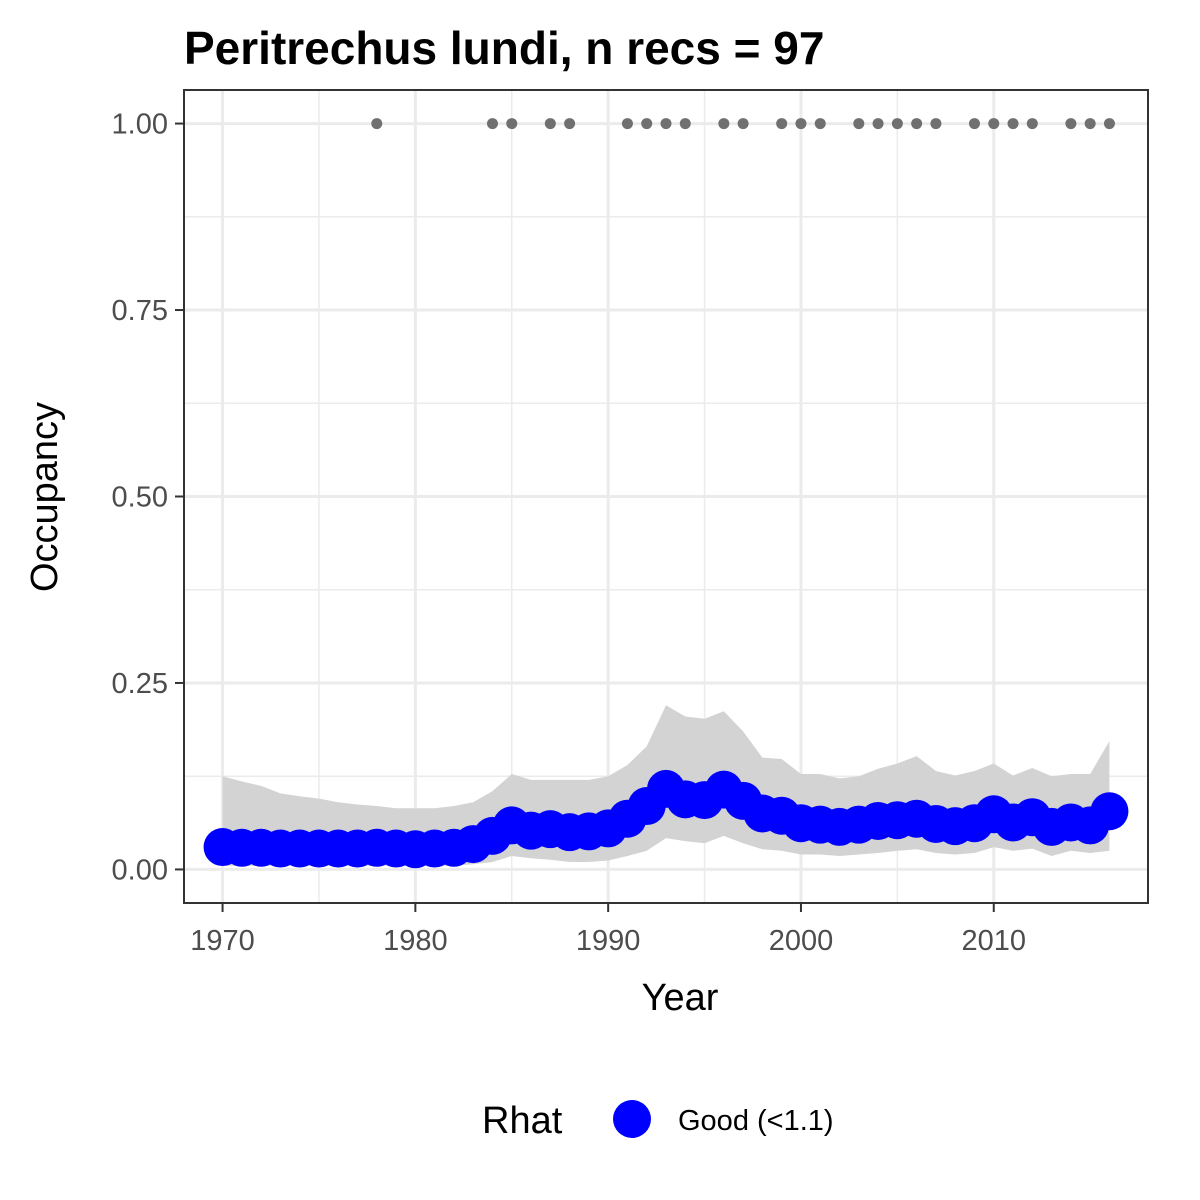  Describe the element at coordinates (504, 48) in the screenshot. I see `chart-title: Peritrechus lundi, n recs = 97` at that location.